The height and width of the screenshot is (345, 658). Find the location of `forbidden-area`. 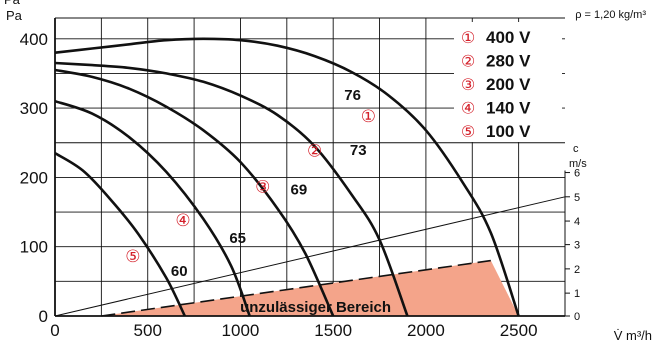

forbidden-area is located at coordinates (310, 288).